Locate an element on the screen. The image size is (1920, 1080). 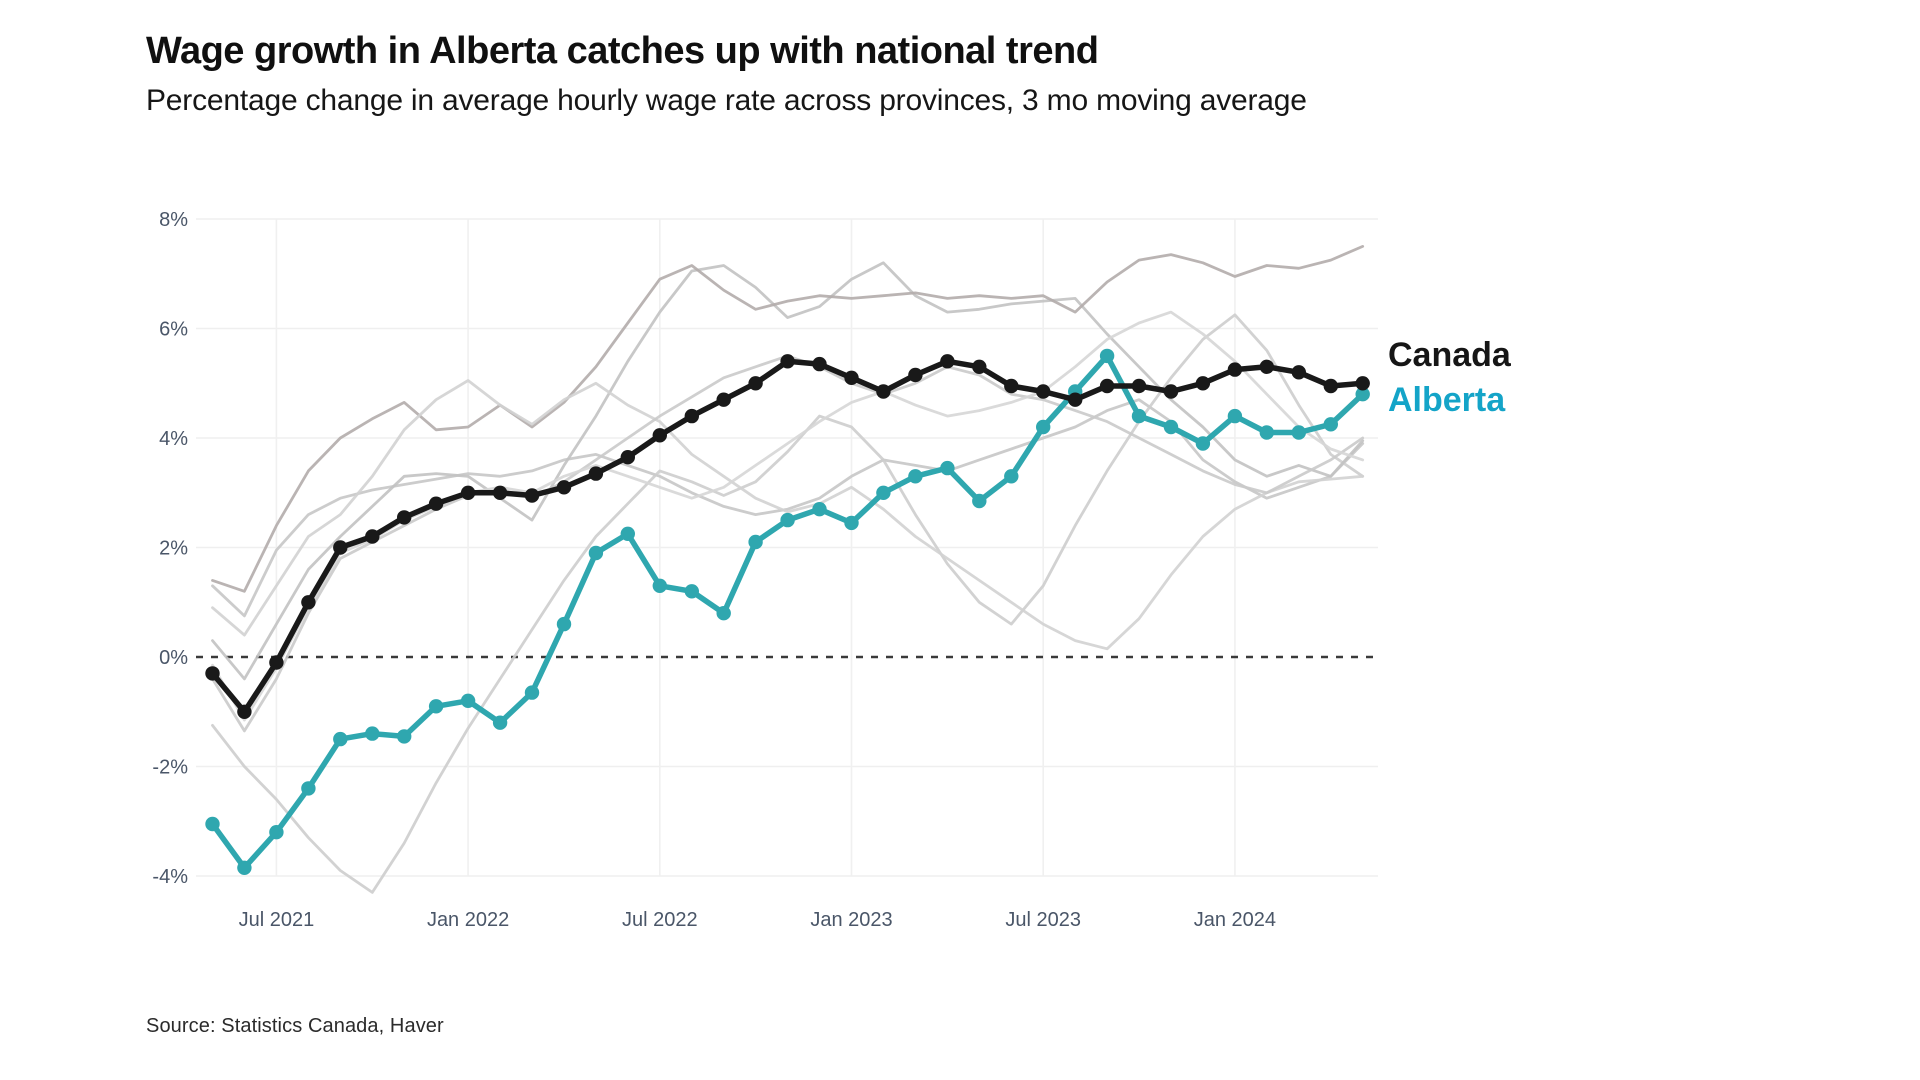
y-axis-tick-label: 0% is located at coordinates (173, 658).